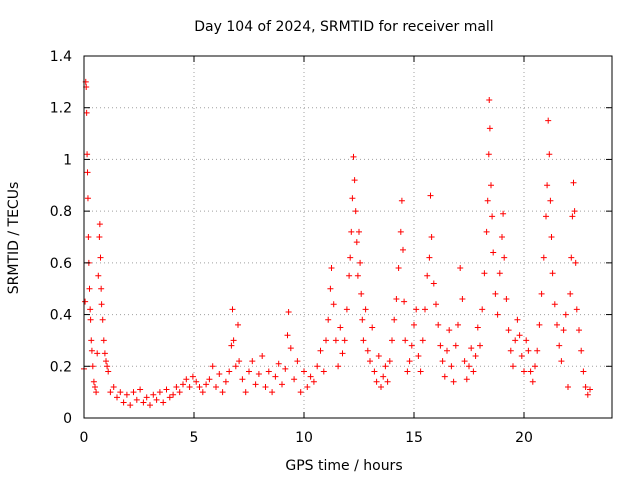  I want to click on y-axis-label: SRMTID / TECUs, so click(14, 238).